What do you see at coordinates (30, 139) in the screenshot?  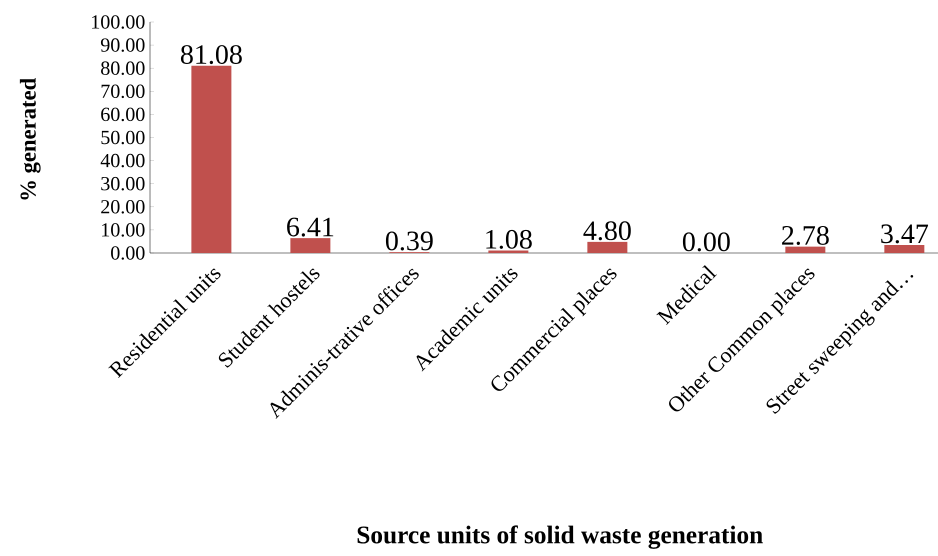 I see `y-axis-title: % generated` at bounding box center [30, 139].